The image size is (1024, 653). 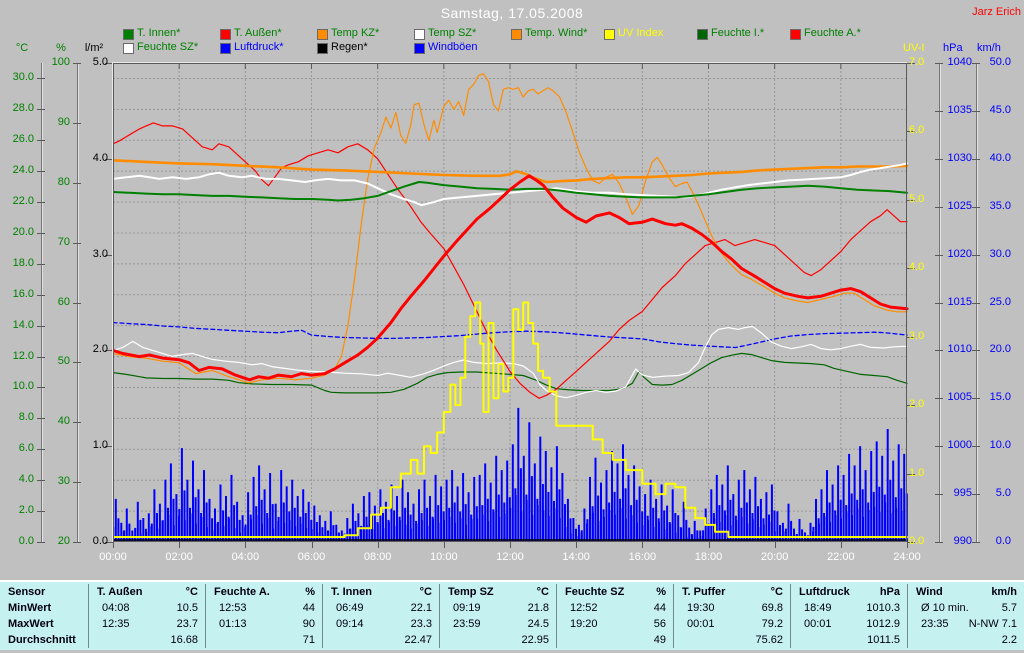 I want to click on table-col-header: Temp SZ, so click(x=471, y=592).